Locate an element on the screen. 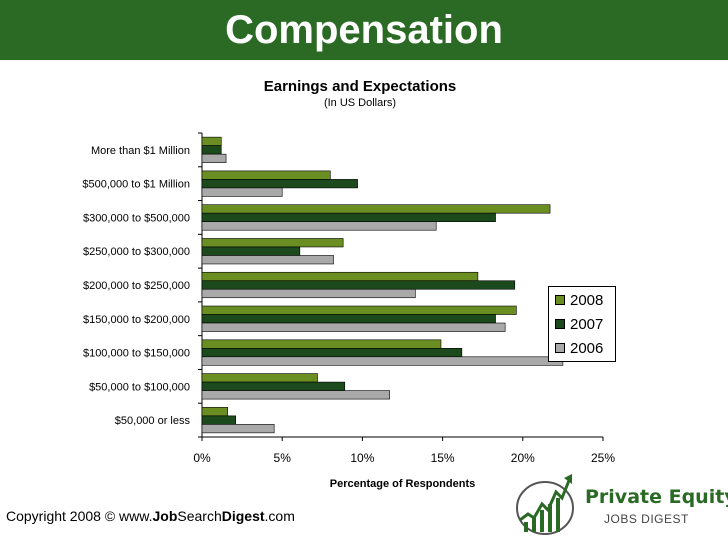 The height and width of the screenshot is (546, 728). legend-item-2007: 2007 is located at coordinates (579, 324).